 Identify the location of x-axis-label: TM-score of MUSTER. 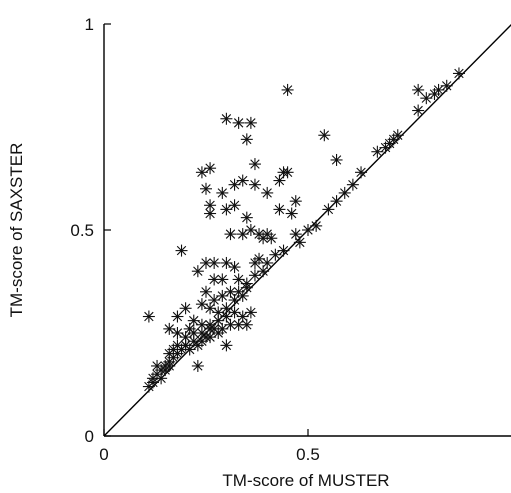
(305, 480).